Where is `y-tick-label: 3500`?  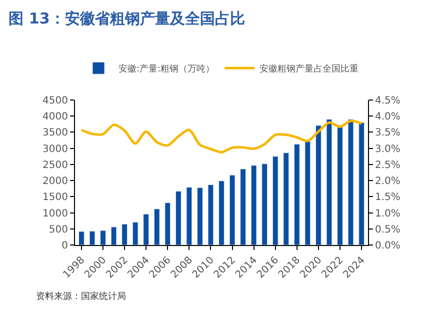
y-tick-label: 3500 is located at coordinates (55, 133).